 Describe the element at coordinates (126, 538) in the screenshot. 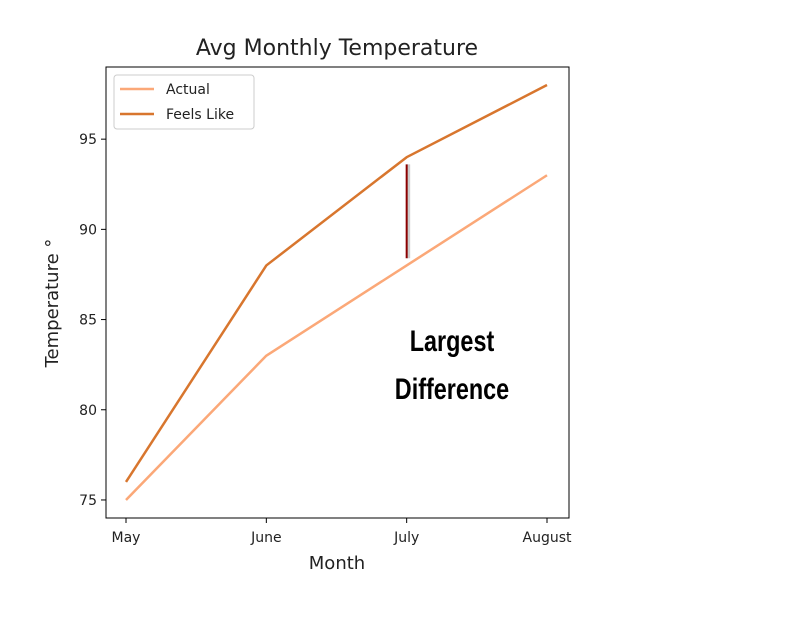

I see `x-tick-label: May` at that location.